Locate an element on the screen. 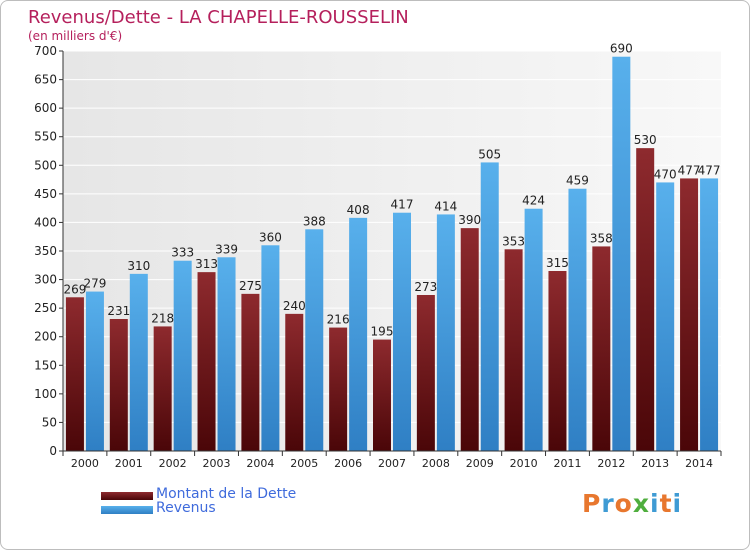  x-tick-label: 2005 is located at coordinates (304, 463).